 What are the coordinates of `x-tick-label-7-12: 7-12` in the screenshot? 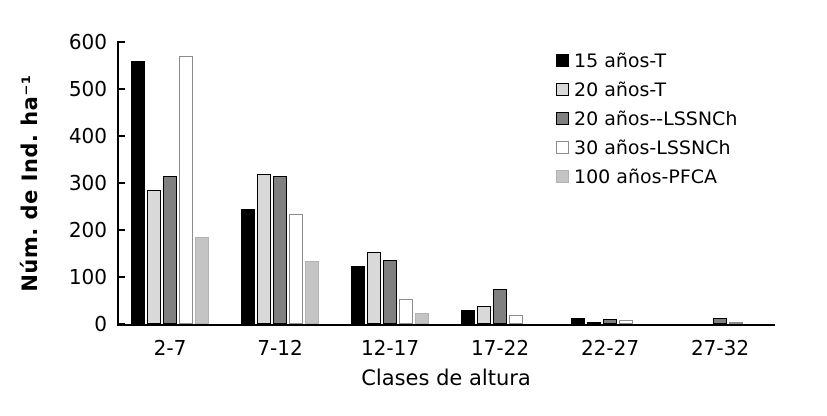 It's located at (280, 348).